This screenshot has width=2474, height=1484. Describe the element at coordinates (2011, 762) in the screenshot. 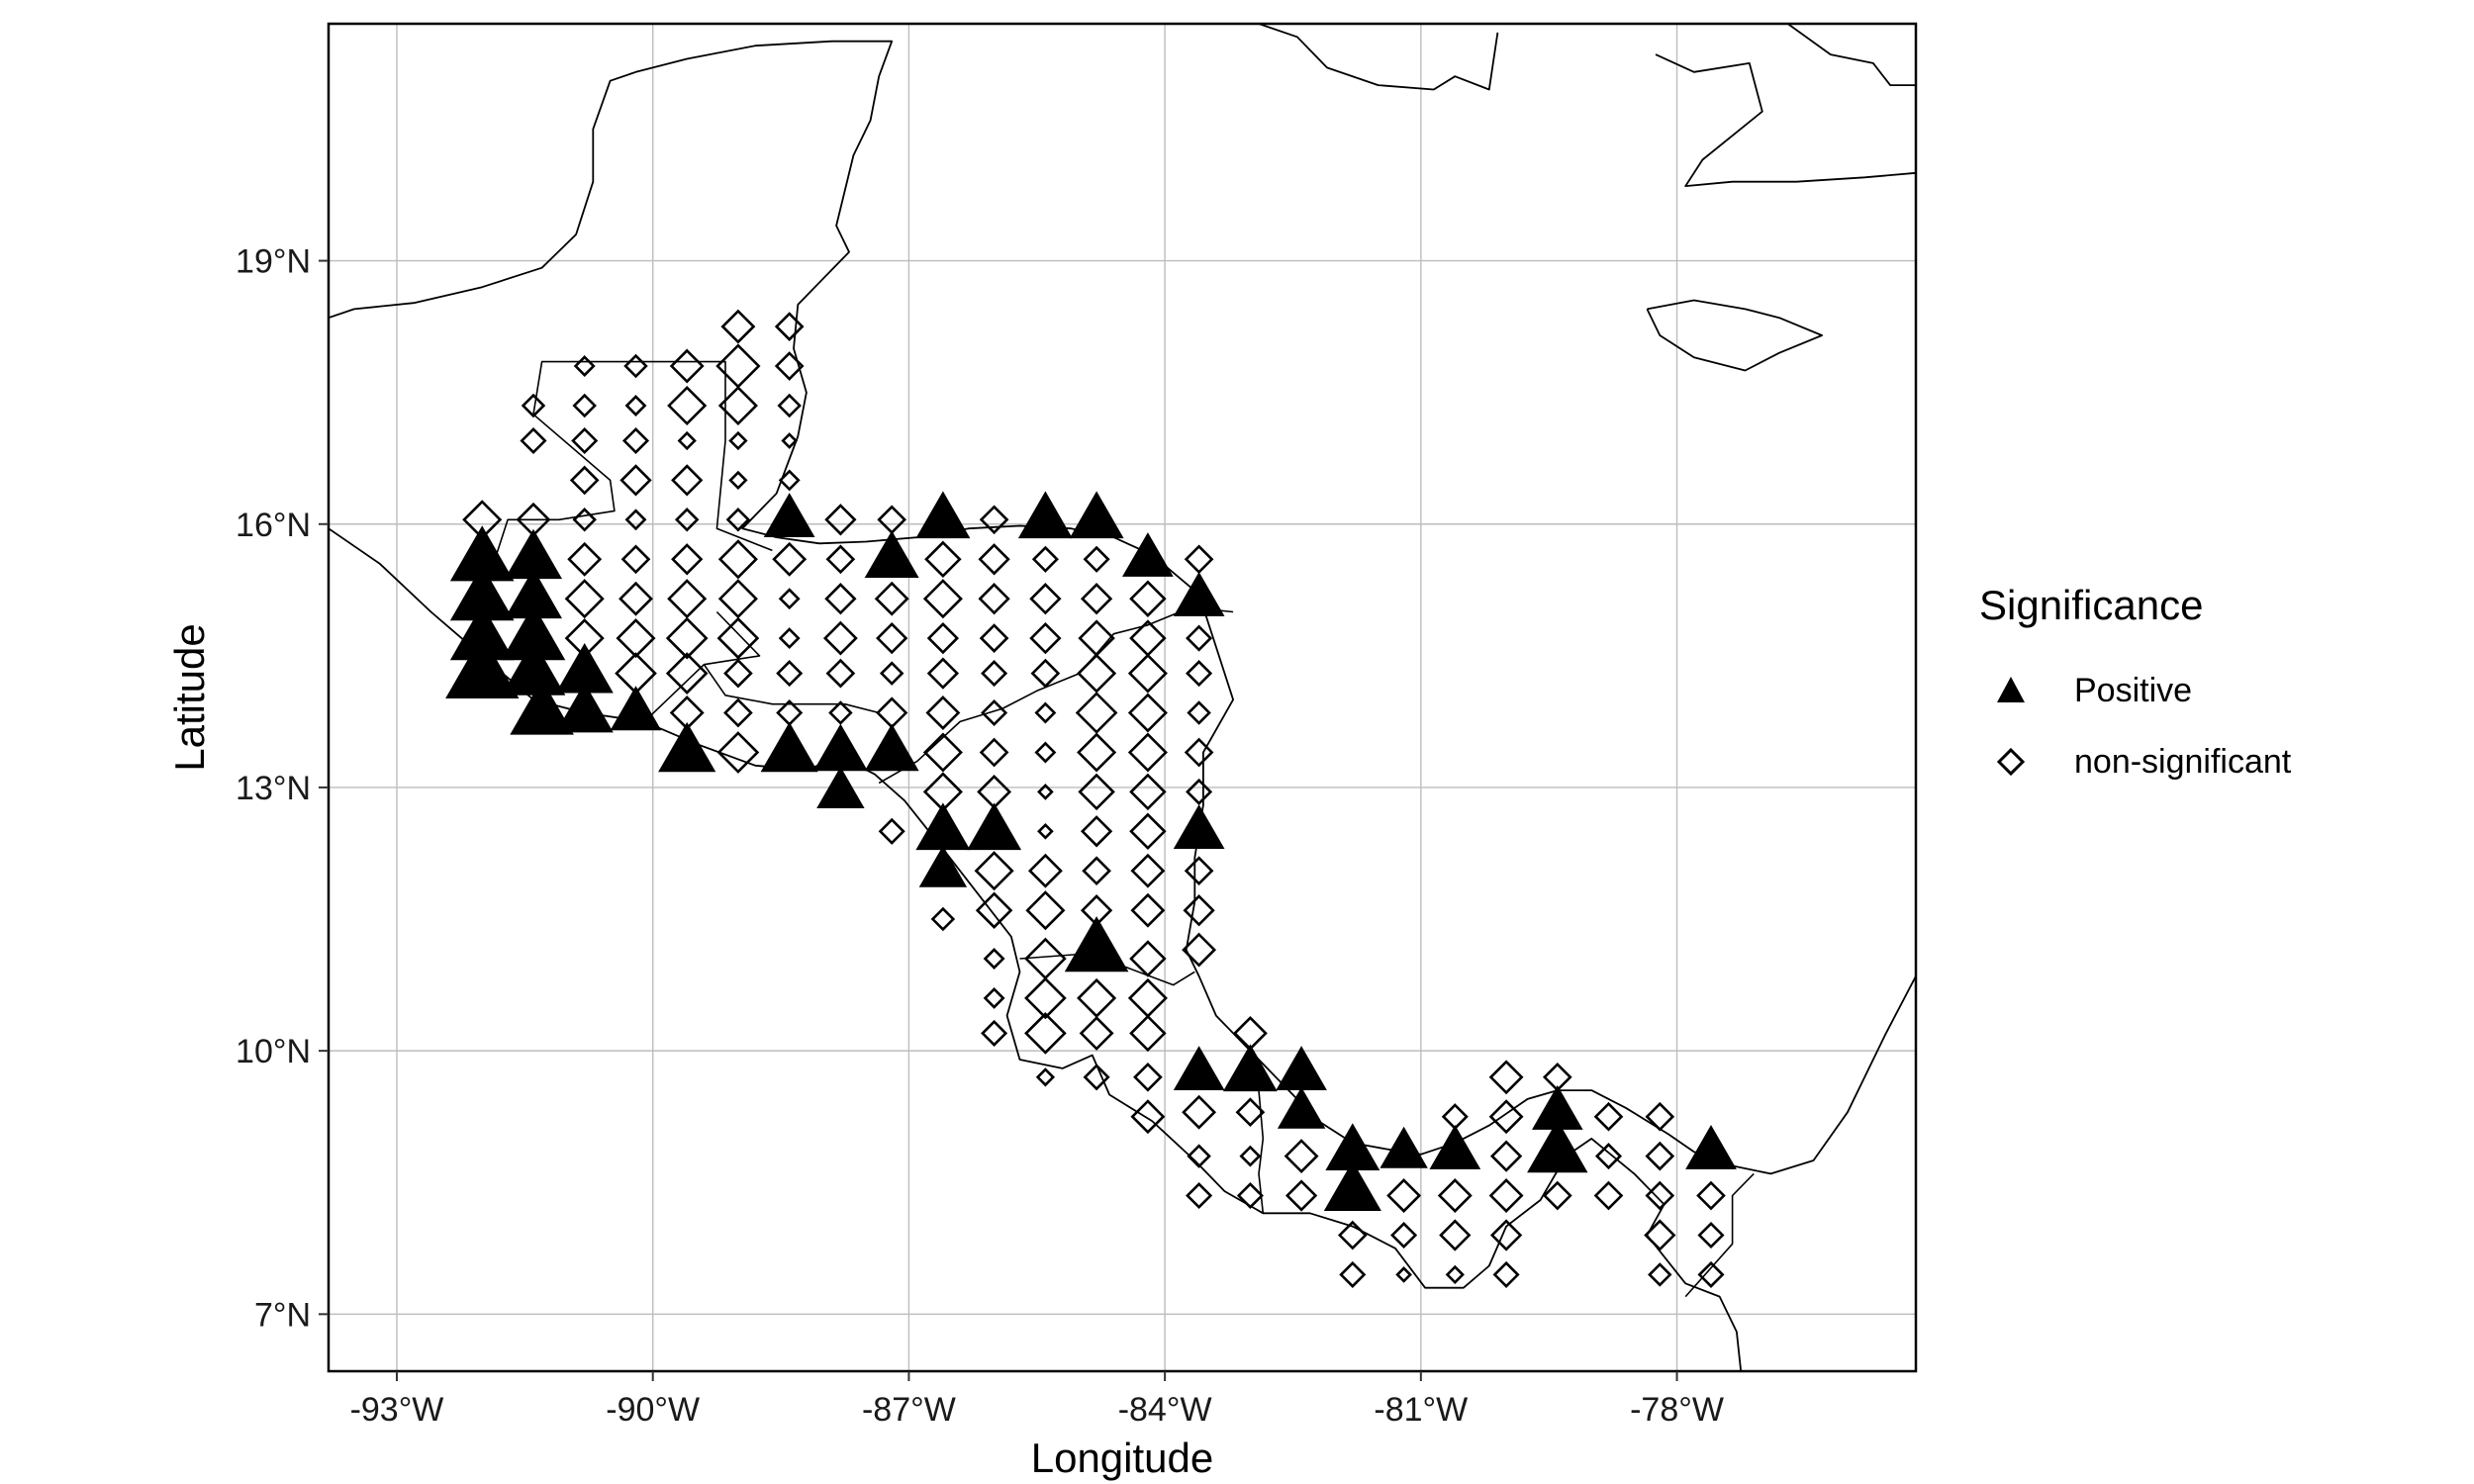

I see `diamond-icon` at that location.